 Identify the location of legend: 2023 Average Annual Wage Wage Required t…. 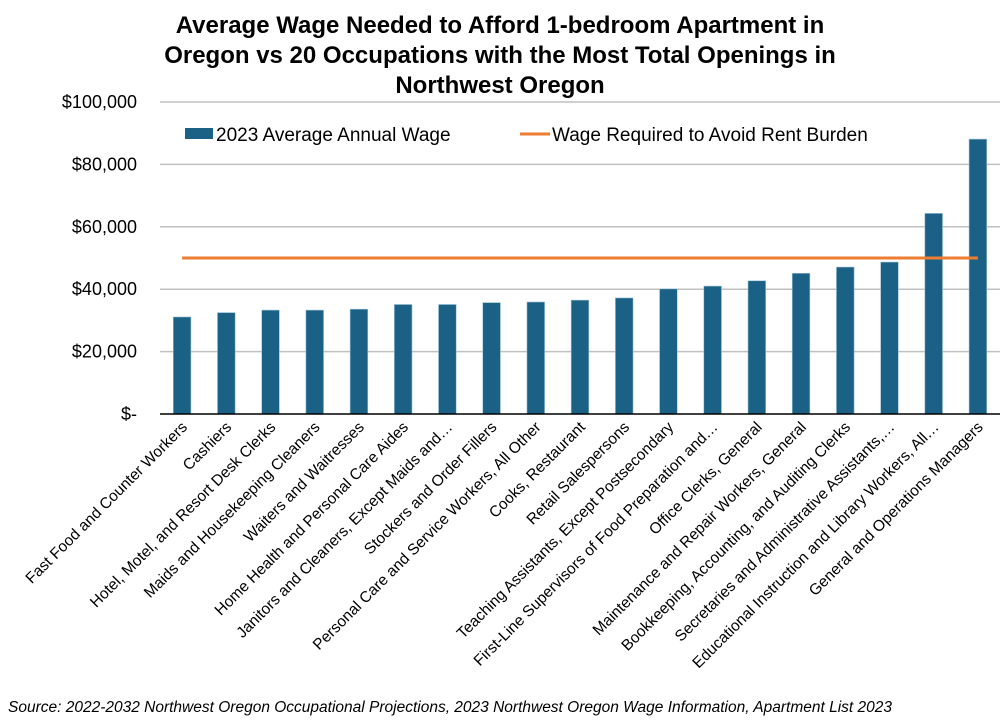
(526, 135).